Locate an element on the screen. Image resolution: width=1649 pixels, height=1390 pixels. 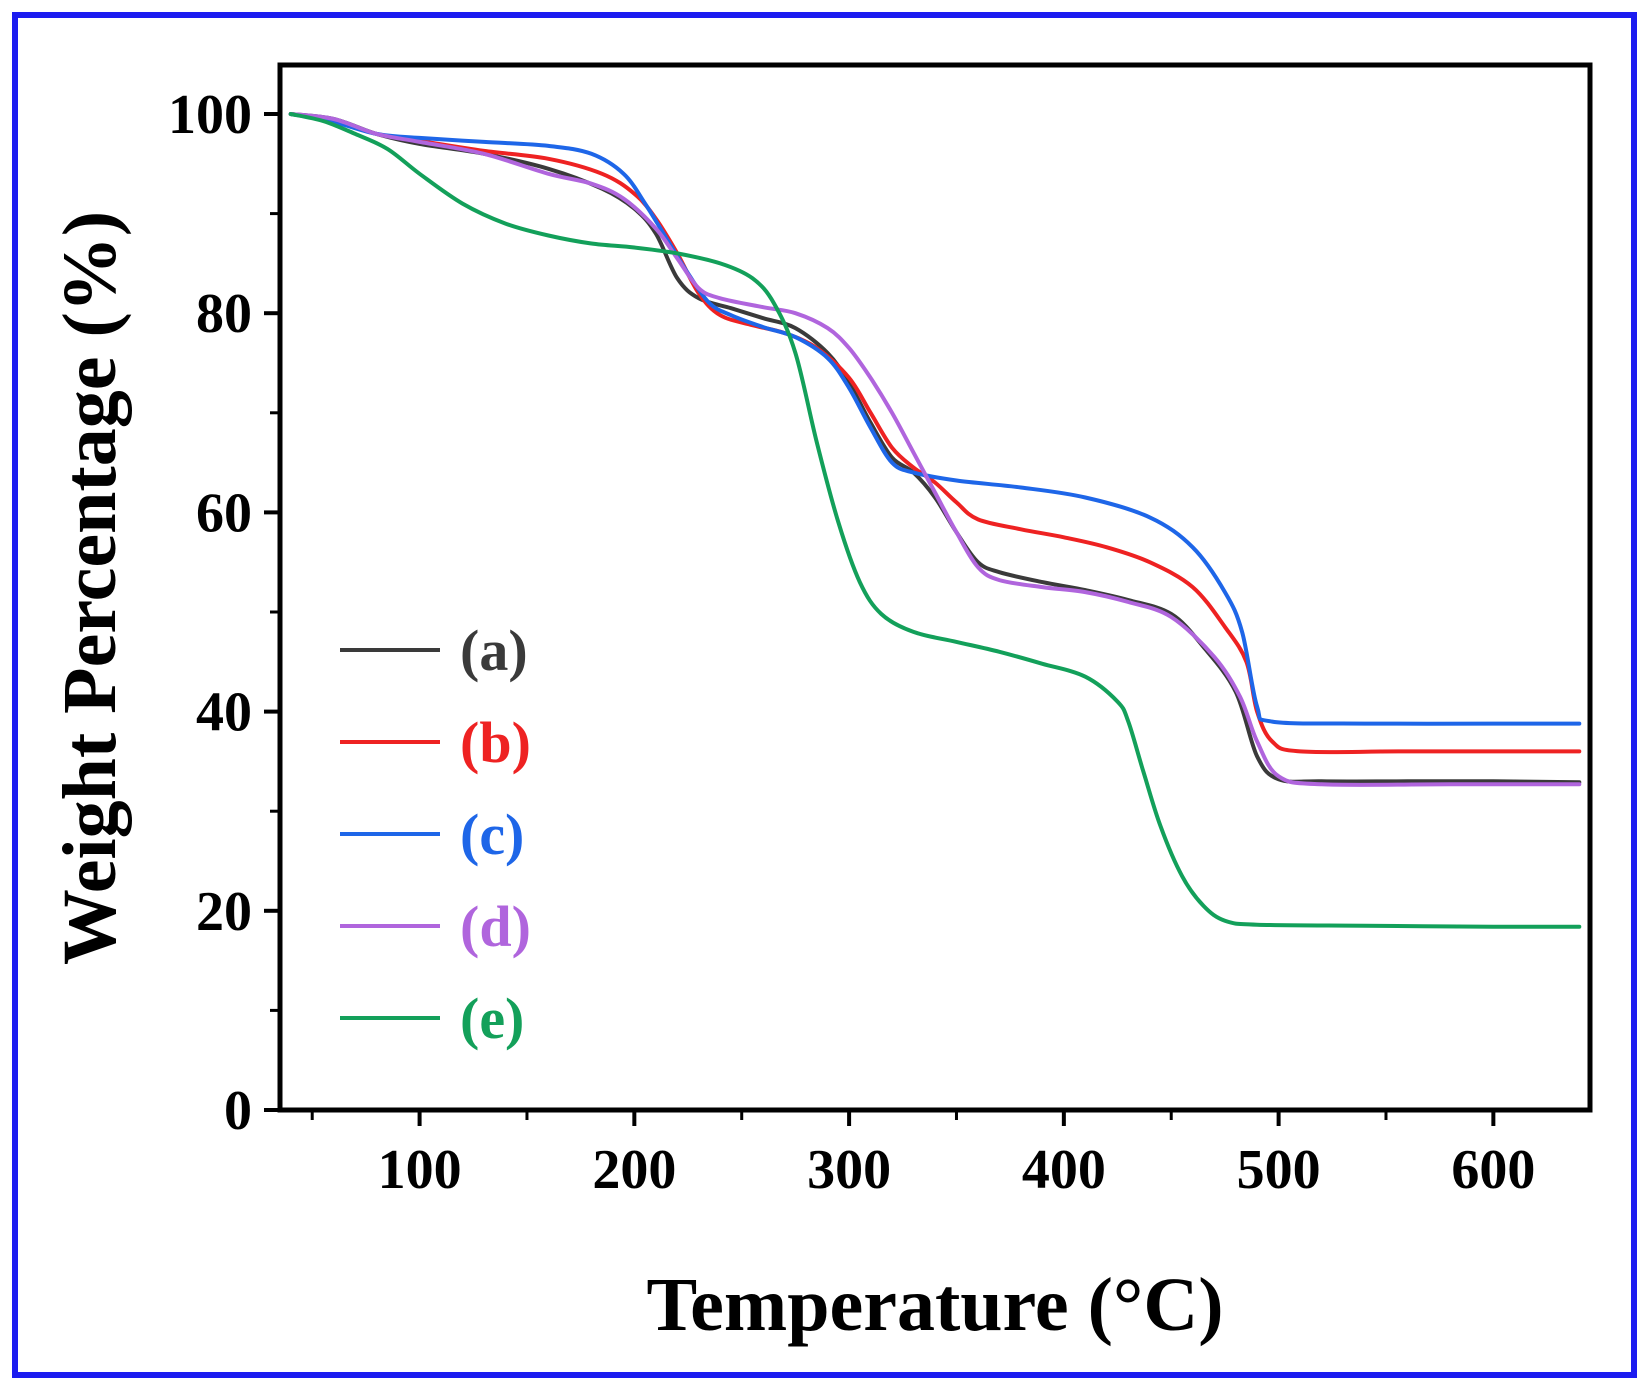
legend-label-a: (a) is located at coordinates (494, 650).